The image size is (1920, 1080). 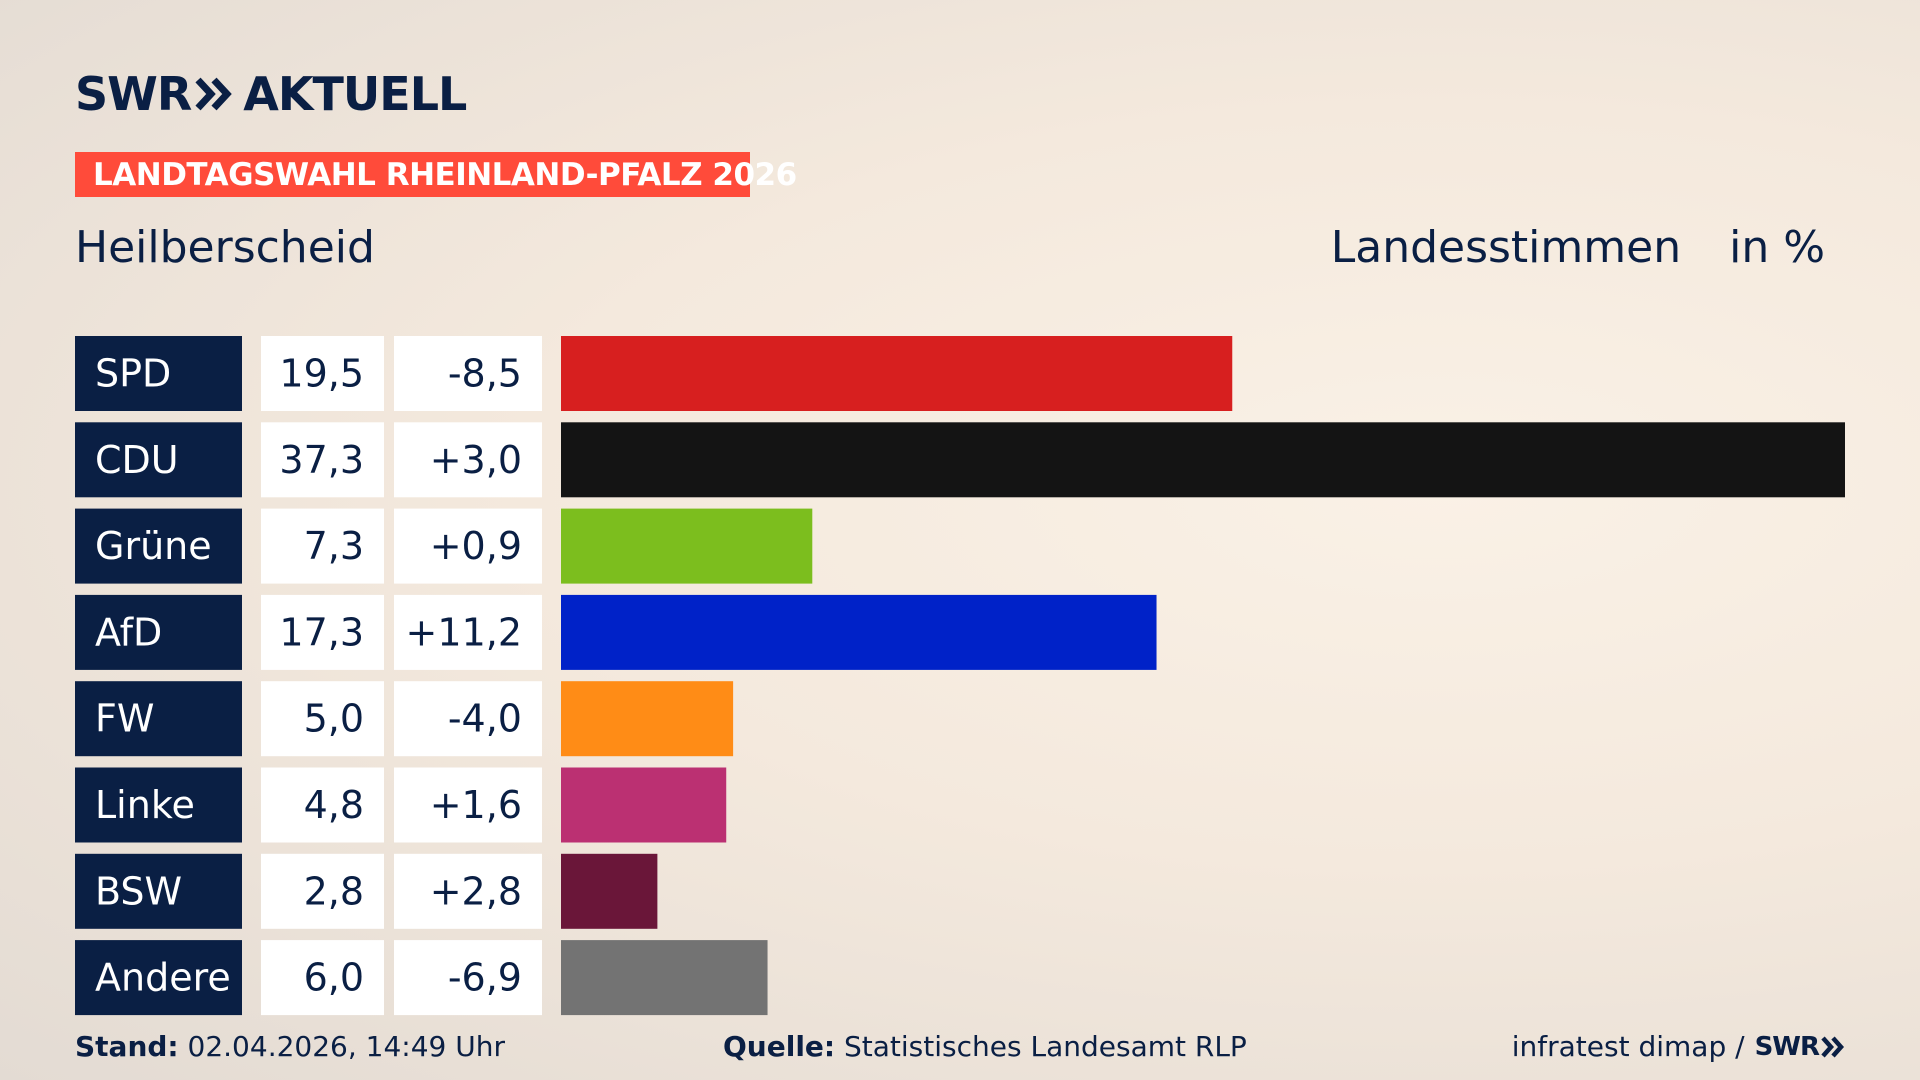 I want to click on bar-fw, so click(x=647, y=719).